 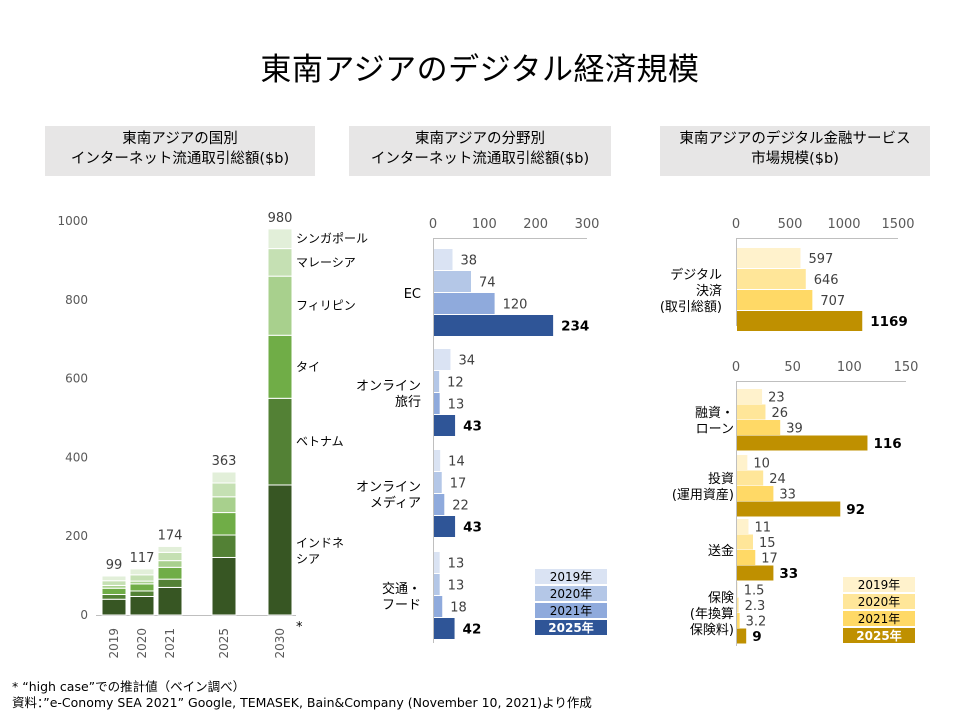 What do you see at coordinates (469, 261) in the screenshot?
I see `value-label: 38` at bounding box center [469, 261].